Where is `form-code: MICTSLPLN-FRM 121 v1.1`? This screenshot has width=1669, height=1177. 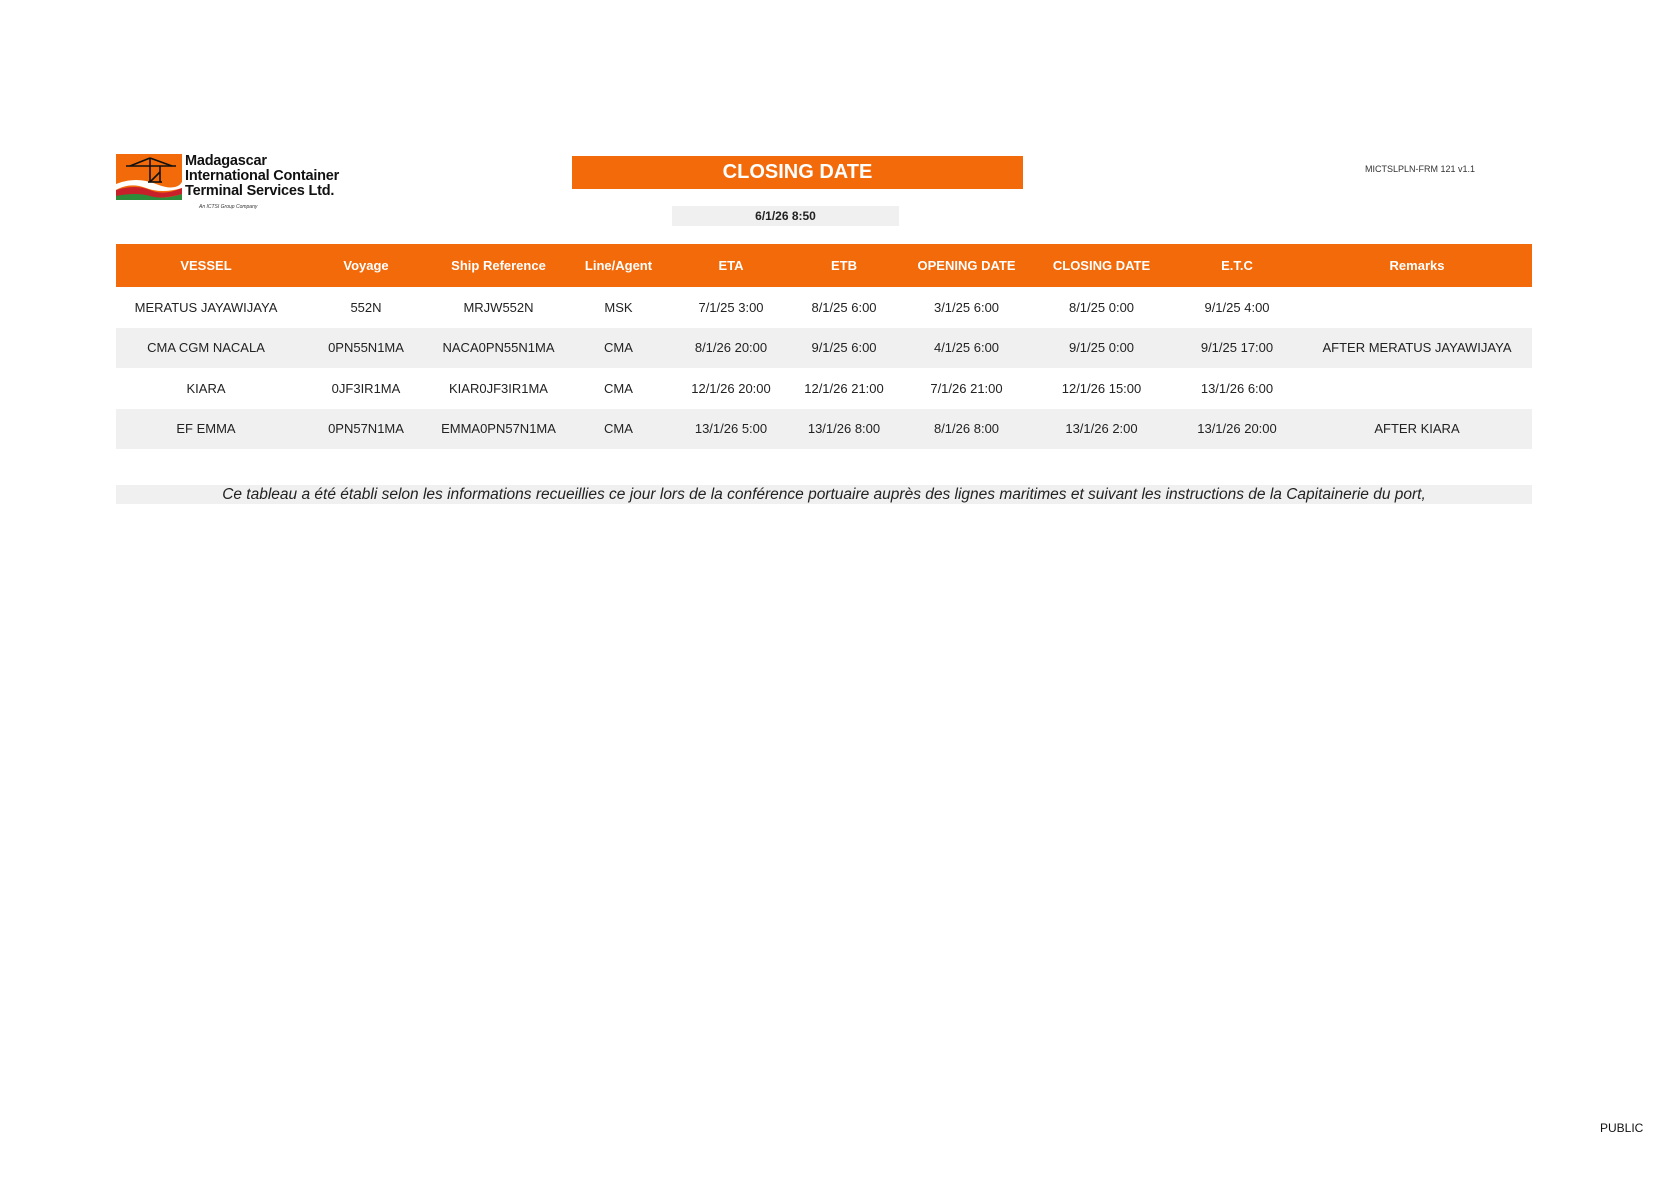
form-code: MICTSLPLN-FRM 121 v1.1 is located at coordinates (1420, 169).